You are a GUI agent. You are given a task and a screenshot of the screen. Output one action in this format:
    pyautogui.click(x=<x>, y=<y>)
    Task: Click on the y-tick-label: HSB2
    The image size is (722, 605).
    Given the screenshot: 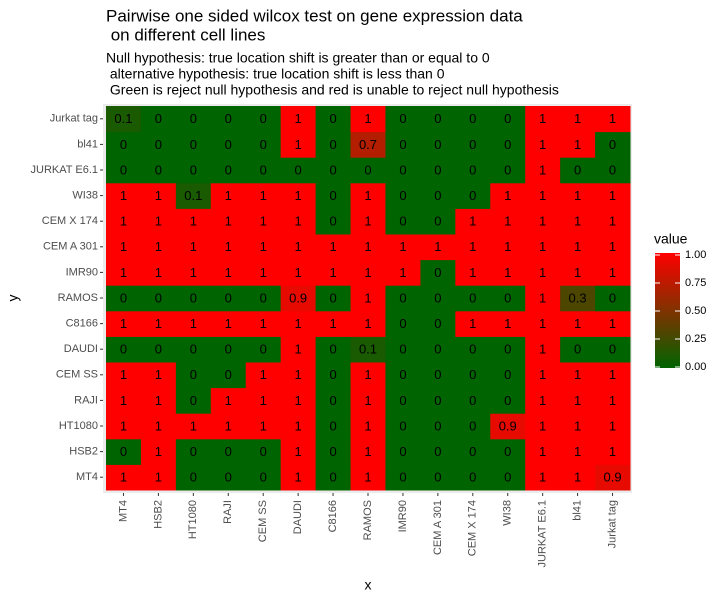 What is the action you would take?
    pyautogui.click(x=83, y=452)
    